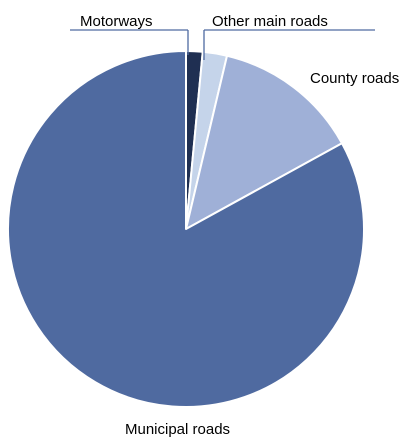  Describe the element at coordinates (177, 429) in the screenshot. I see `label-municipal-roads: Municipal roads` at that location.